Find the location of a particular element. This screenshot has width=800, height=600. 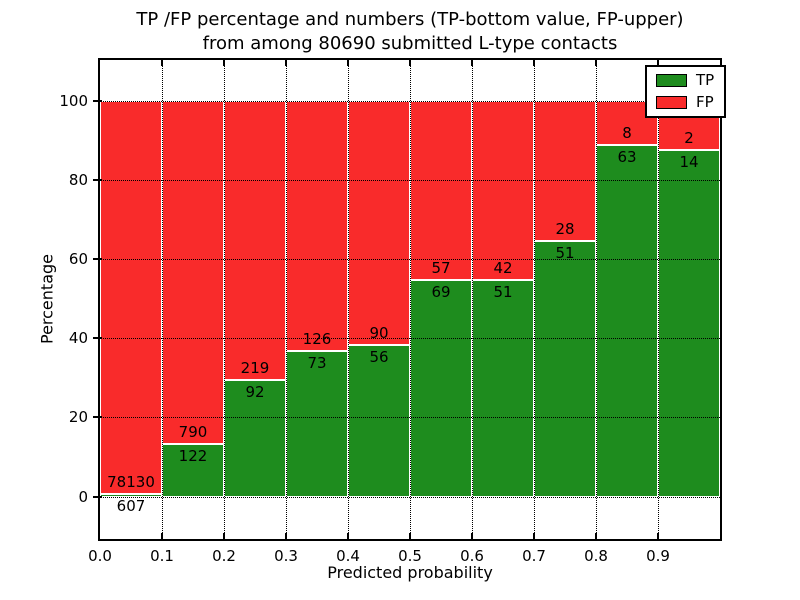

y-tick-label: 60 is located at coordinates (78, 259).